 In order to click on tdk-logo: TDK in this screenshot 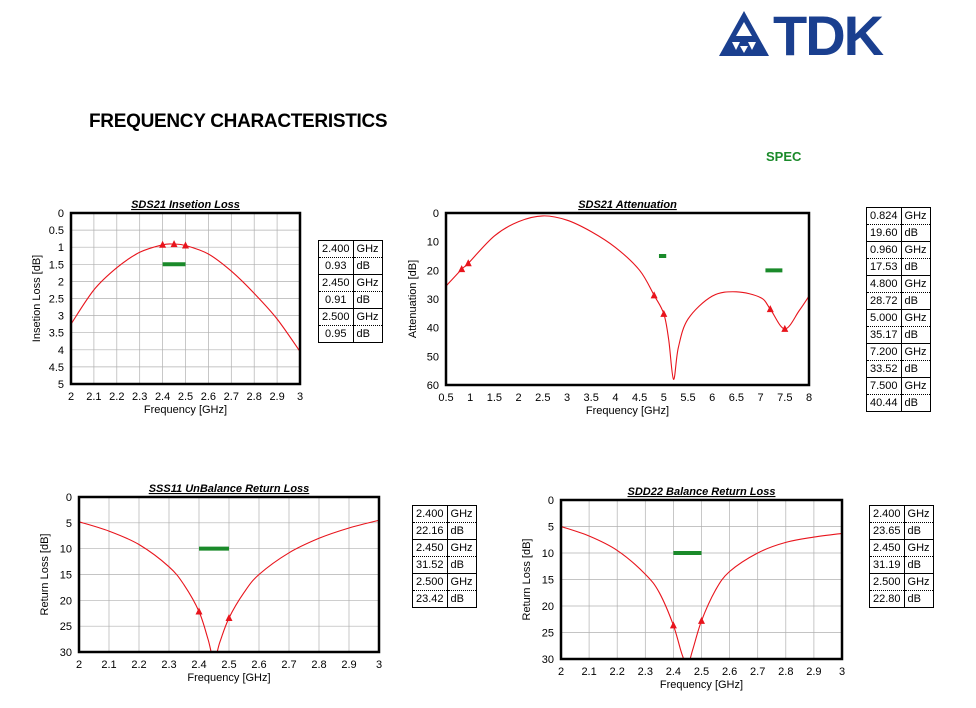, I will do `click(802, 34)`.